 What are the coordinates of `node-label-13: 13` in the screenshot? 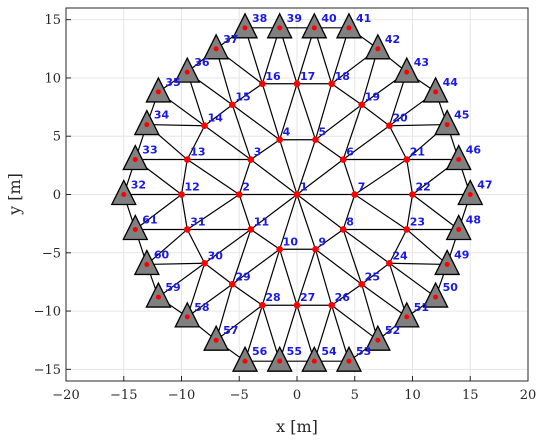 It's located at (197, 152).